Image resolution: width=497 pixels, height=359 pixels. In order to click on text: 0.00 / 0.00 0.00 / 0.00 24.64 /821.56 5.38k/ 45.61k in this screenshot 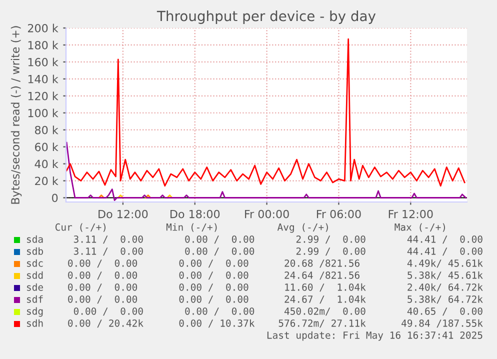, I will do `click(275, 275)`.